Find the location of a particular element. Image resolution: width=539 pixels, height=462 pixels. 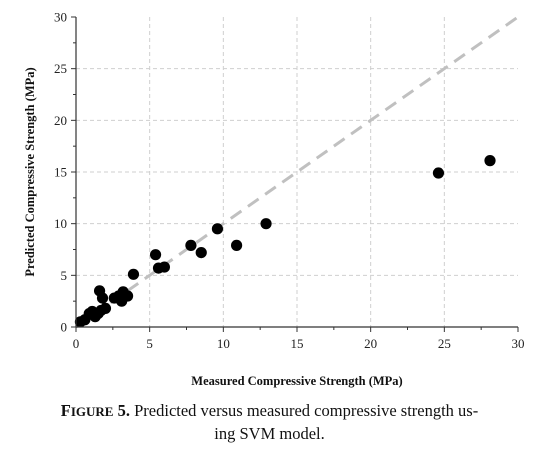

x-tick-label: 30 is located at coordinates (518, 343).